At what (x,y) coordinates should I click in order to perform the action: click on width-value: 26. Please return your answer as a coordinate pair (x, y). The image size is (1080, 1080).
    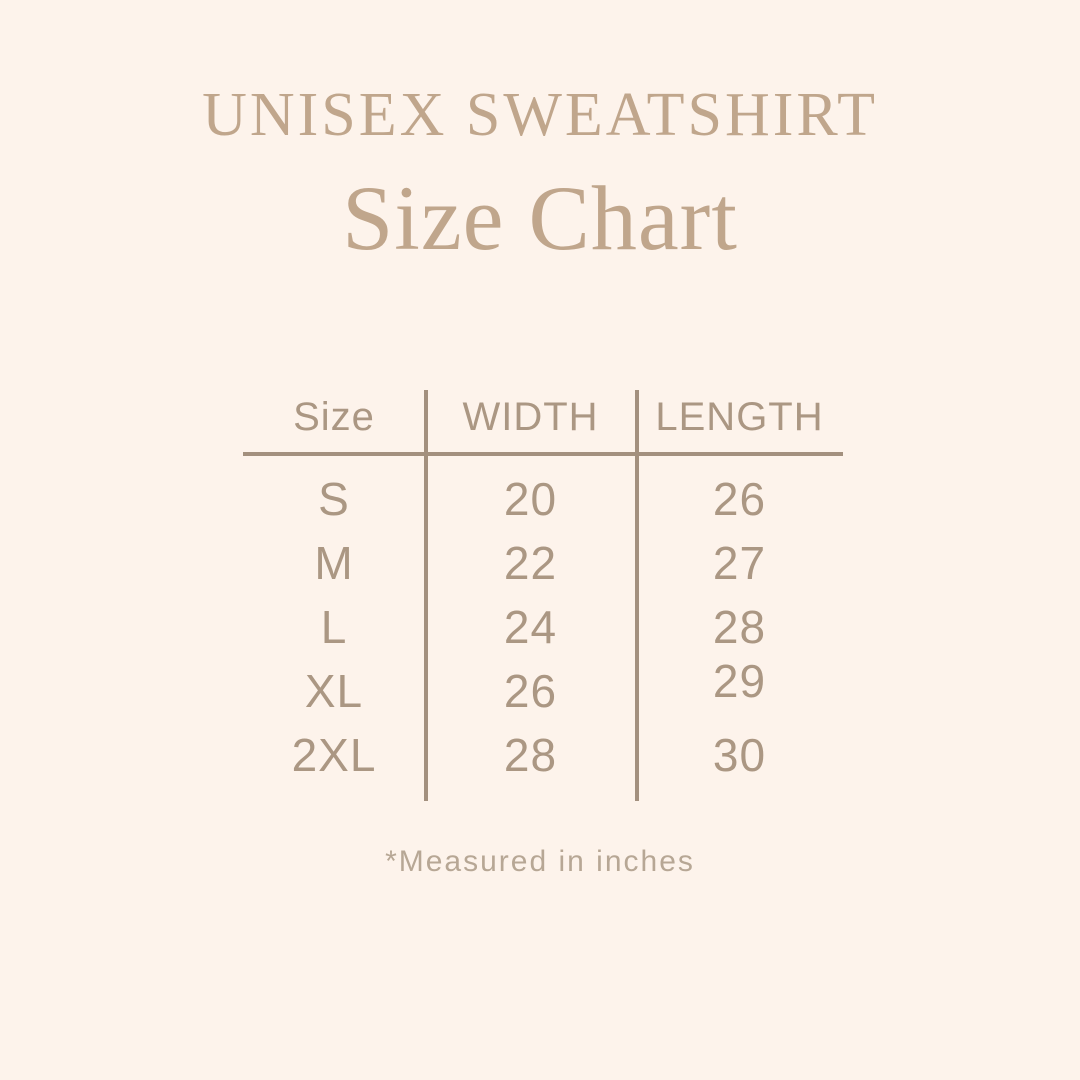
    Looking at the image, I should click on (530, 691).